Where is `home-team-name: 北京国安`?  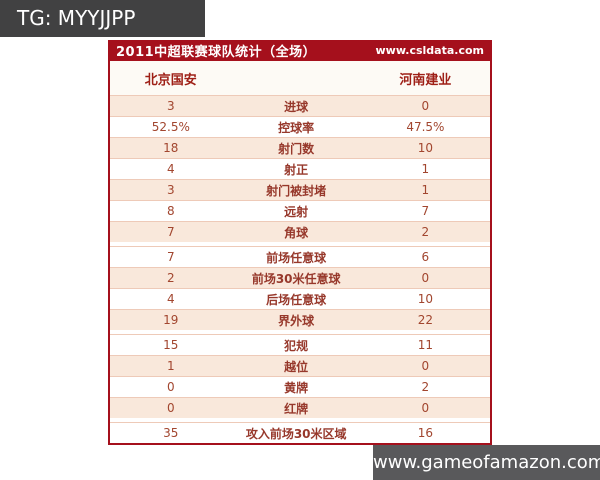 home-team-name: 北京国安 is located at coordinates (170, 80).